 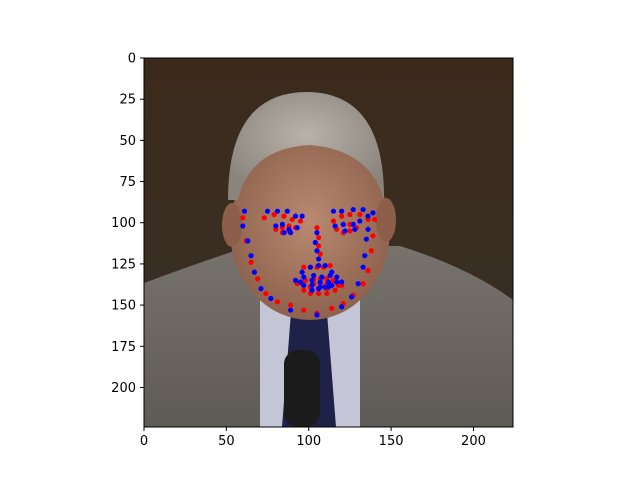 I want to click on y-tick-label: 50, so click(x=127, y=141).